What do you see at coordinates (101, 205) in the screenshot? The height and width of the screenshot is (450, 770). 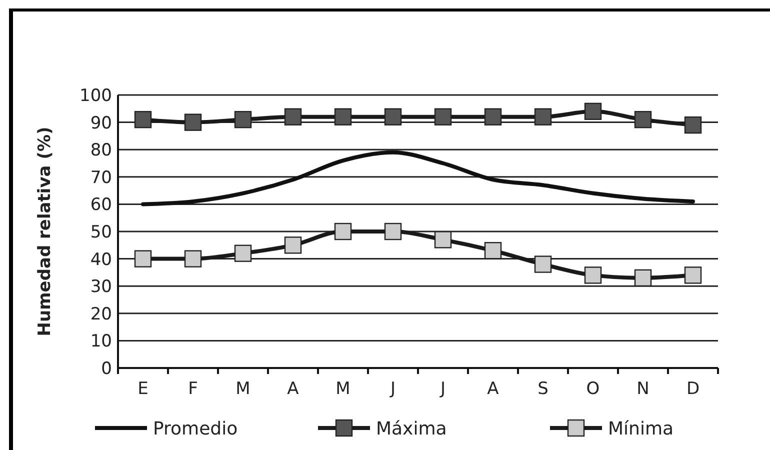 I see `y-tick-label: 60` at bounding box center [101, 205].